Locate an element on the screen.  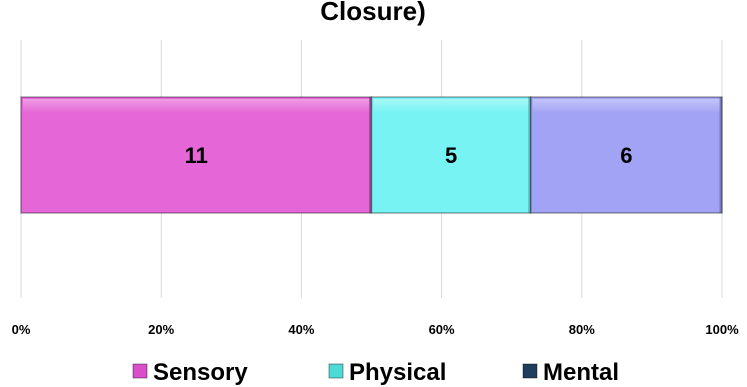
x-tick-label: 100% is located at coordinates (722, 329).